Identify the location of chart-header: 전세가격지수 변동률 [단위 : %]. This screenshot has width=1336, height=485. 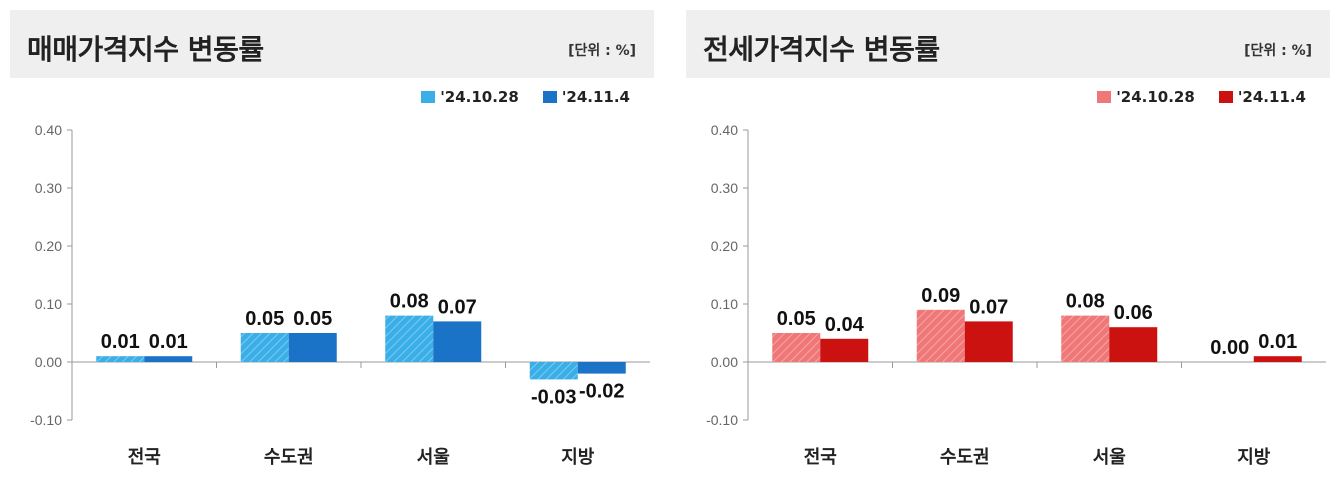
(1008, 44).